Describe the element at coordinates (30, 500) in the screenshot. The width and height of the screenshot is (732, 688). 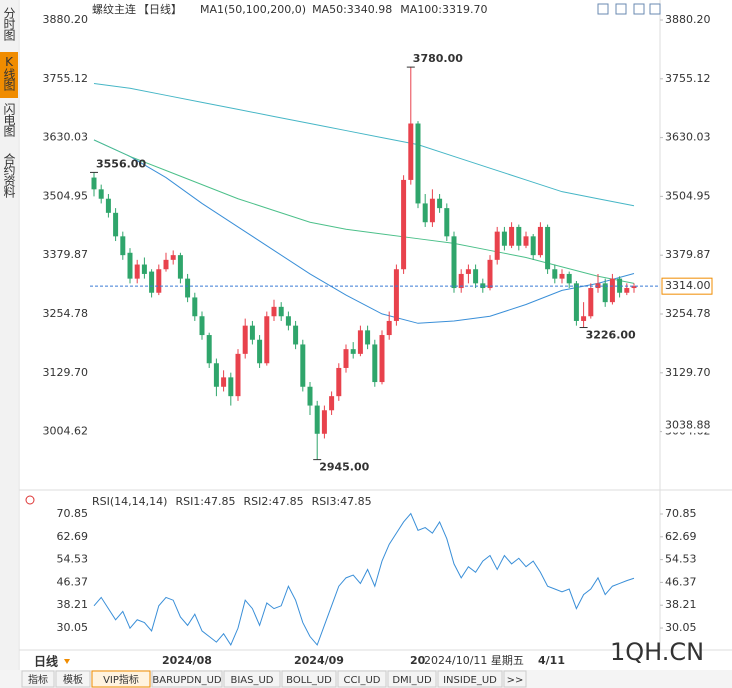
I see `settings-icon` at that location.